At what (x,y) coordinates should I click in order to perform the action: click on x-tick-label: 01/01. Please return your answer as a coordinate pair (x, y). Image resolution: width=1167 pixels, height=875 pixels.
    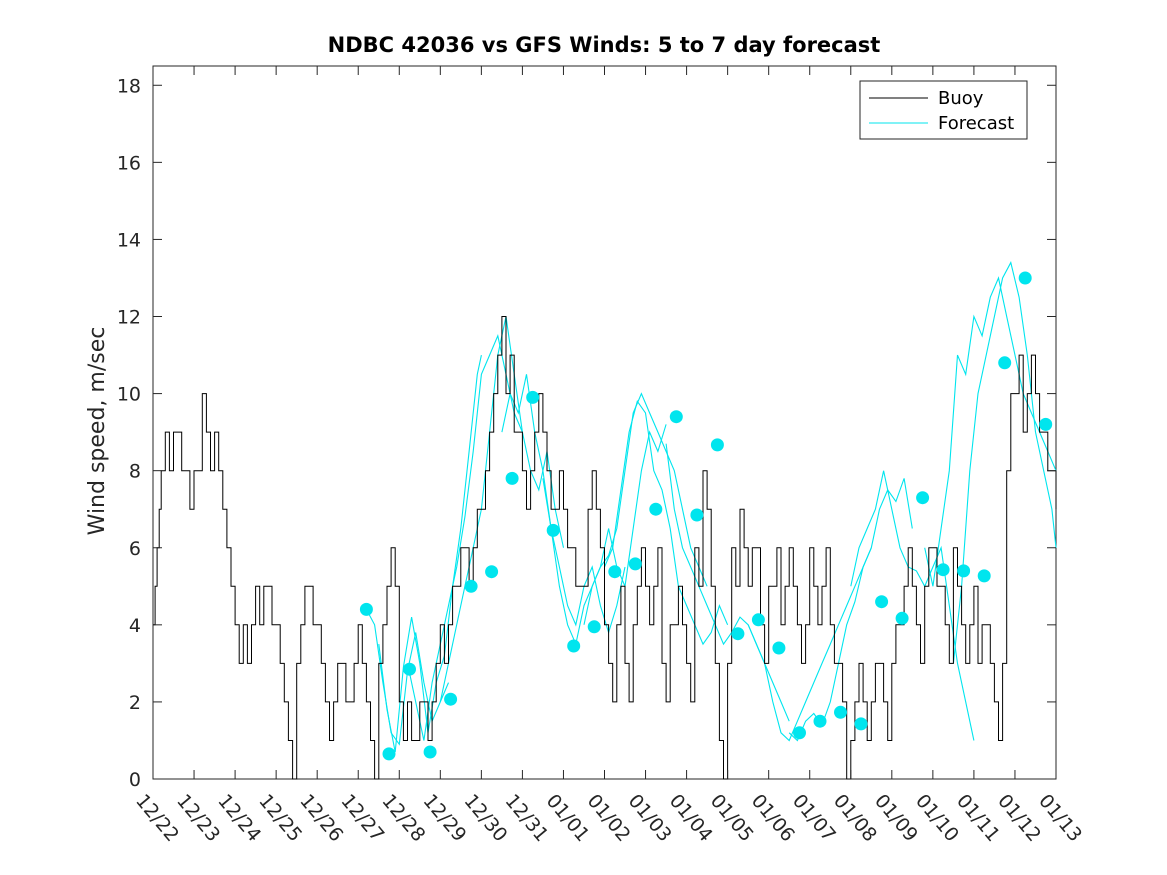
    Looking at the image, I should click on (568, 818).